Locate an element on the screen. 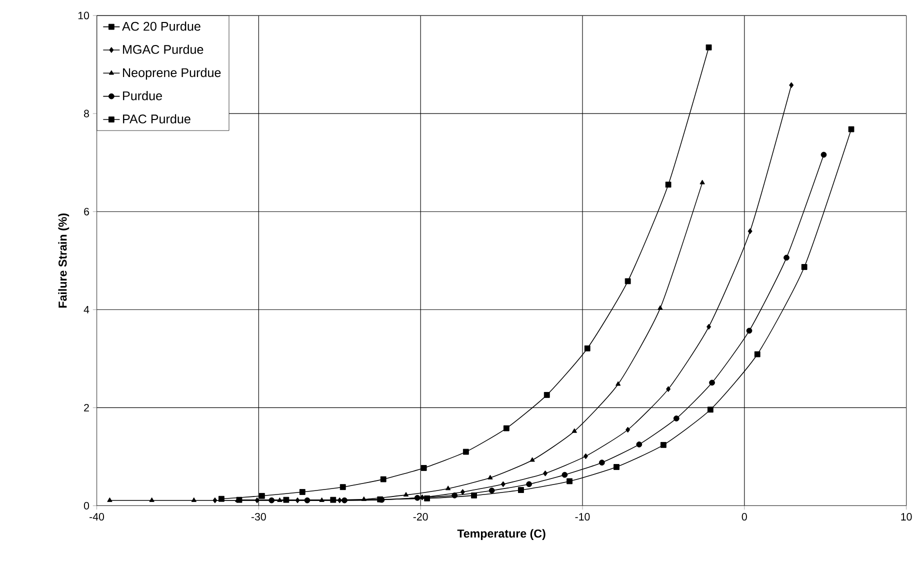 The image size is (917, 573). legend-label: Neoprene Purdue is located at coordinates (172, 74).